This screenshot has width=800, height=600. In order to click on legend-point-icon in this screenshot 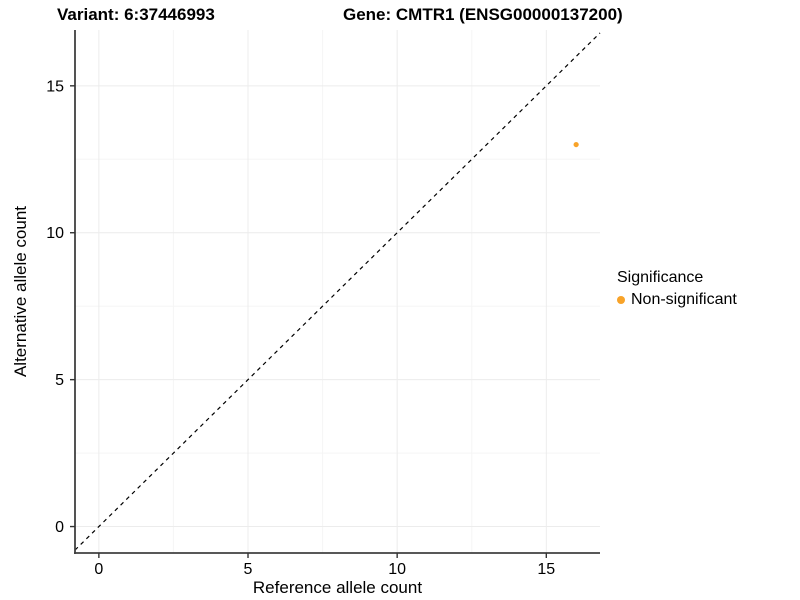, I will do `click(621, 299)`.